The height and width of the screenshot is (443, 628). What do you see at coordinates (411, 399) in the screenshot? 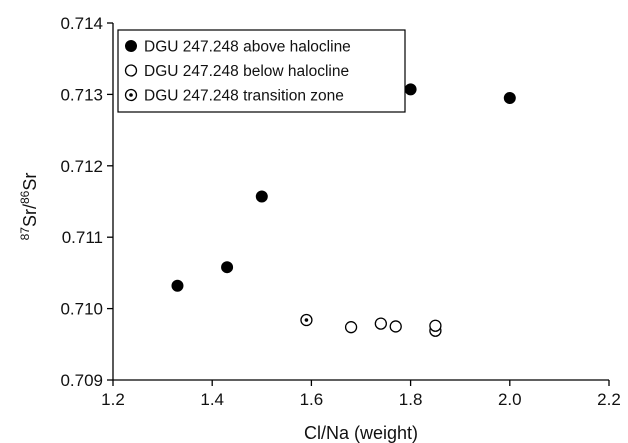
I see `x-tick-label: 1.8` at bounding box center [411, 399].